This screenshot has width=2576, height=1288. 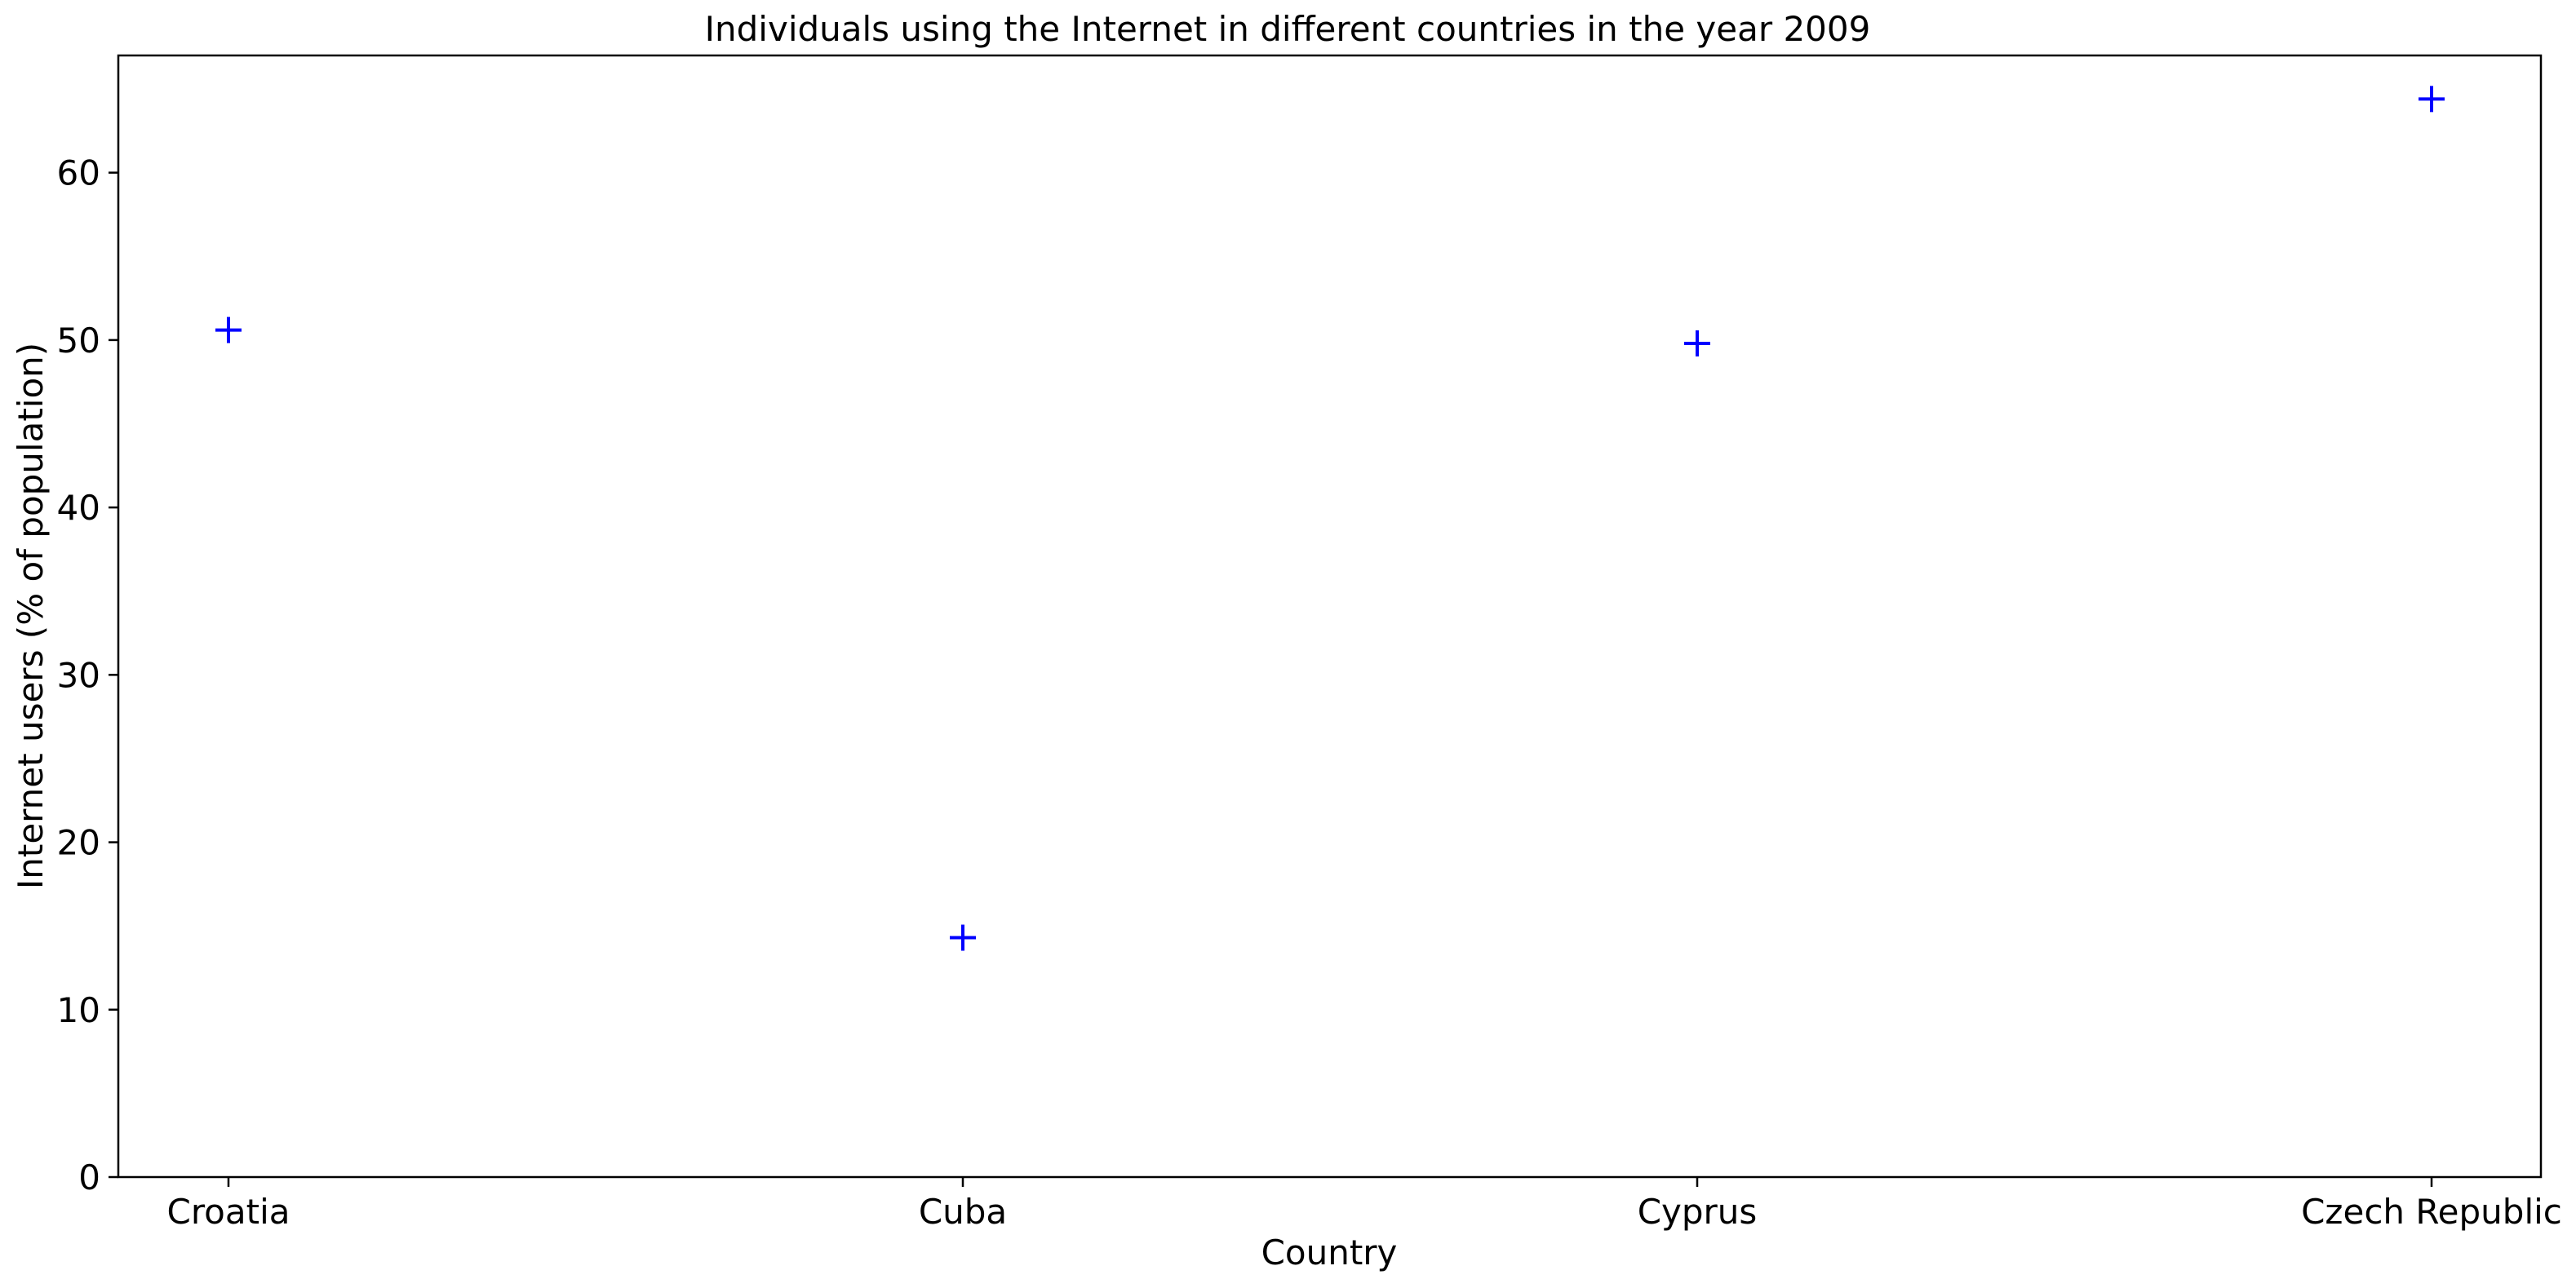 I want to click on y-tick-label: 40, so click(x=78, y=508).